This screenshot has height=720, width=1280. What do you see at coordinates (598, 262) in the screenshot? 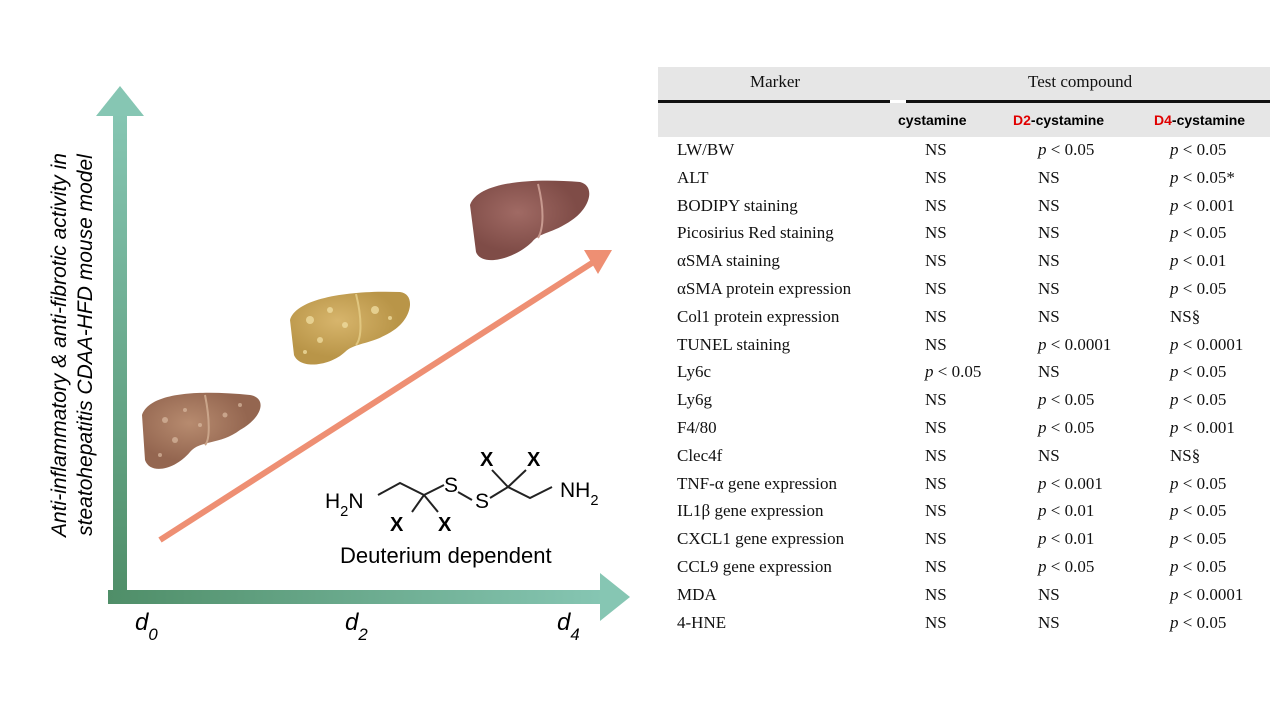
I see `trend-arrowhead` at bounding box center [598, 262].